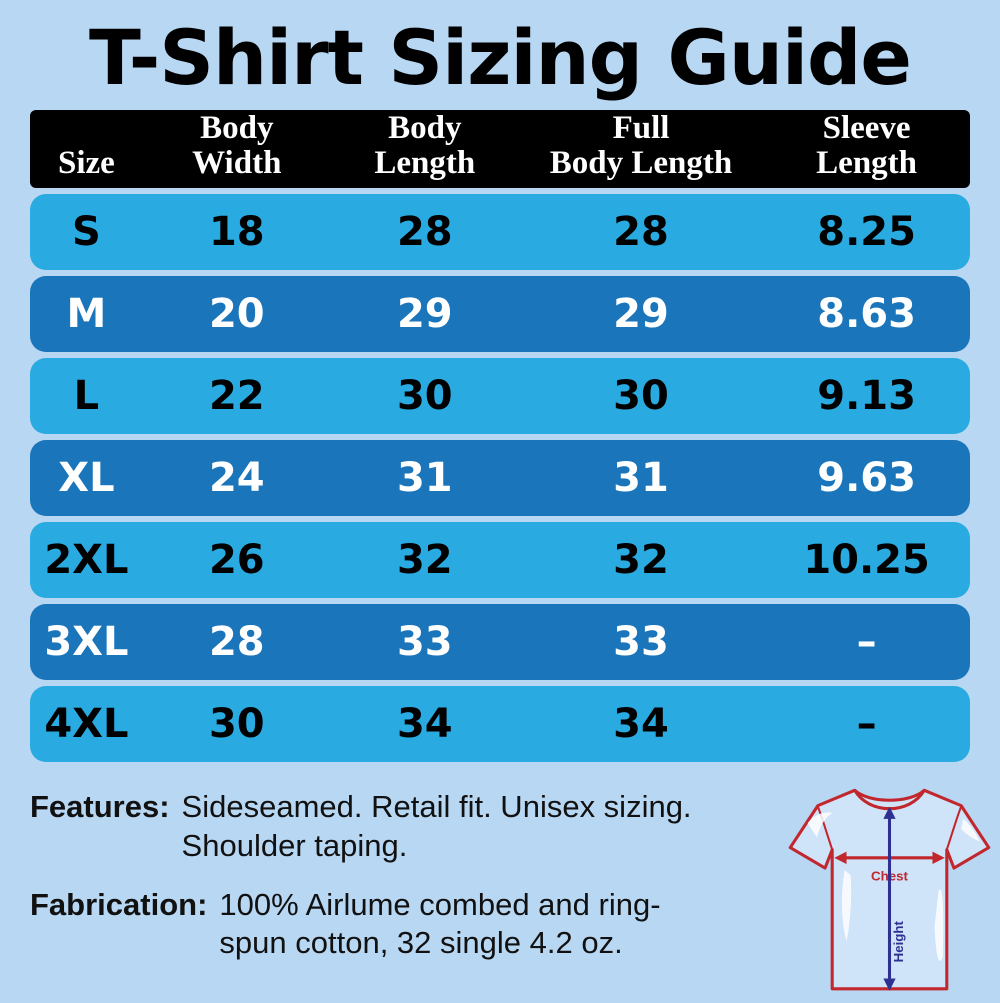 The image size is (1000, 1003). Describe the element at coordinates (119, 904) in the screenshot. I see `fabrication-label: Fabrication:` at that location.